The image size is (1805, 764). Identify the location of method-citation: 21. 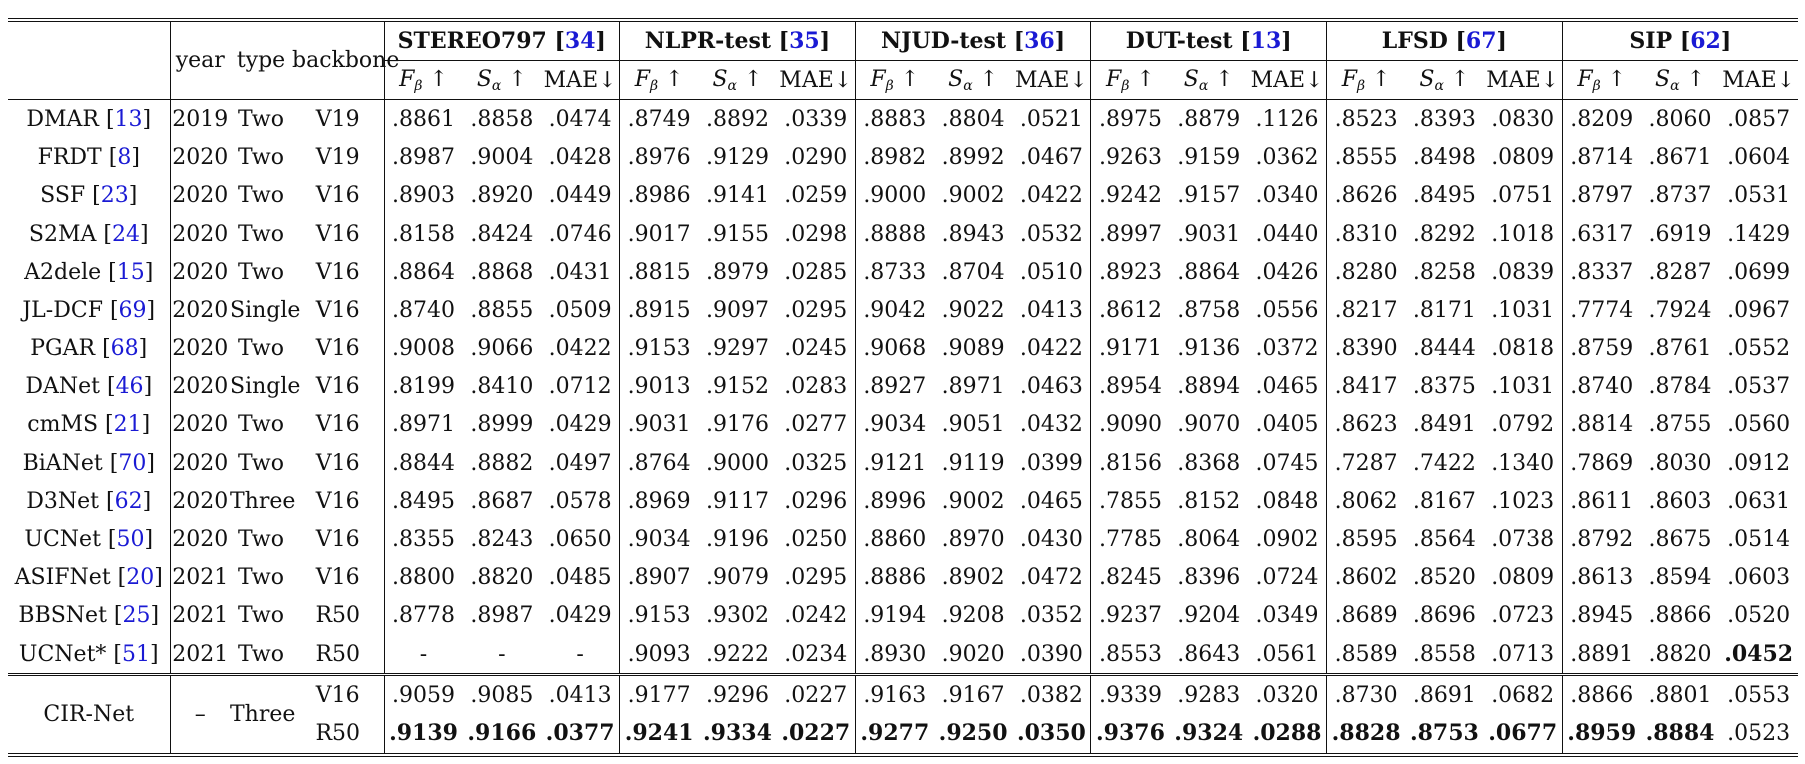
(127, 425).